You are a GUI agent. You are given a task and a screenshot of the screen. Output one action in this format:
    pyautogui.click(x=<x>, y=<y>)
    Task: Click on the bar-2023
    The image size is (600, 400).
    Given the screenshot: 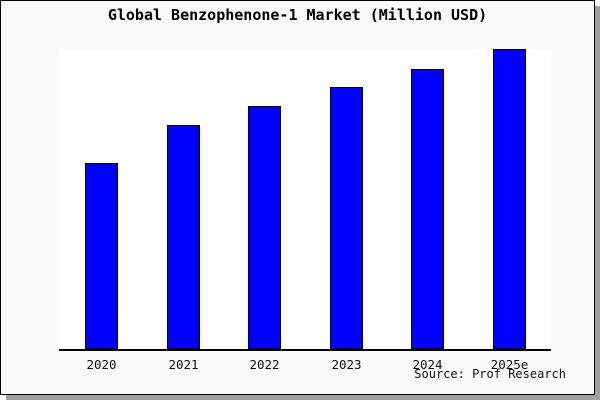 What is the action you would take?
    pyautogui.click(x=346, y=218)
    